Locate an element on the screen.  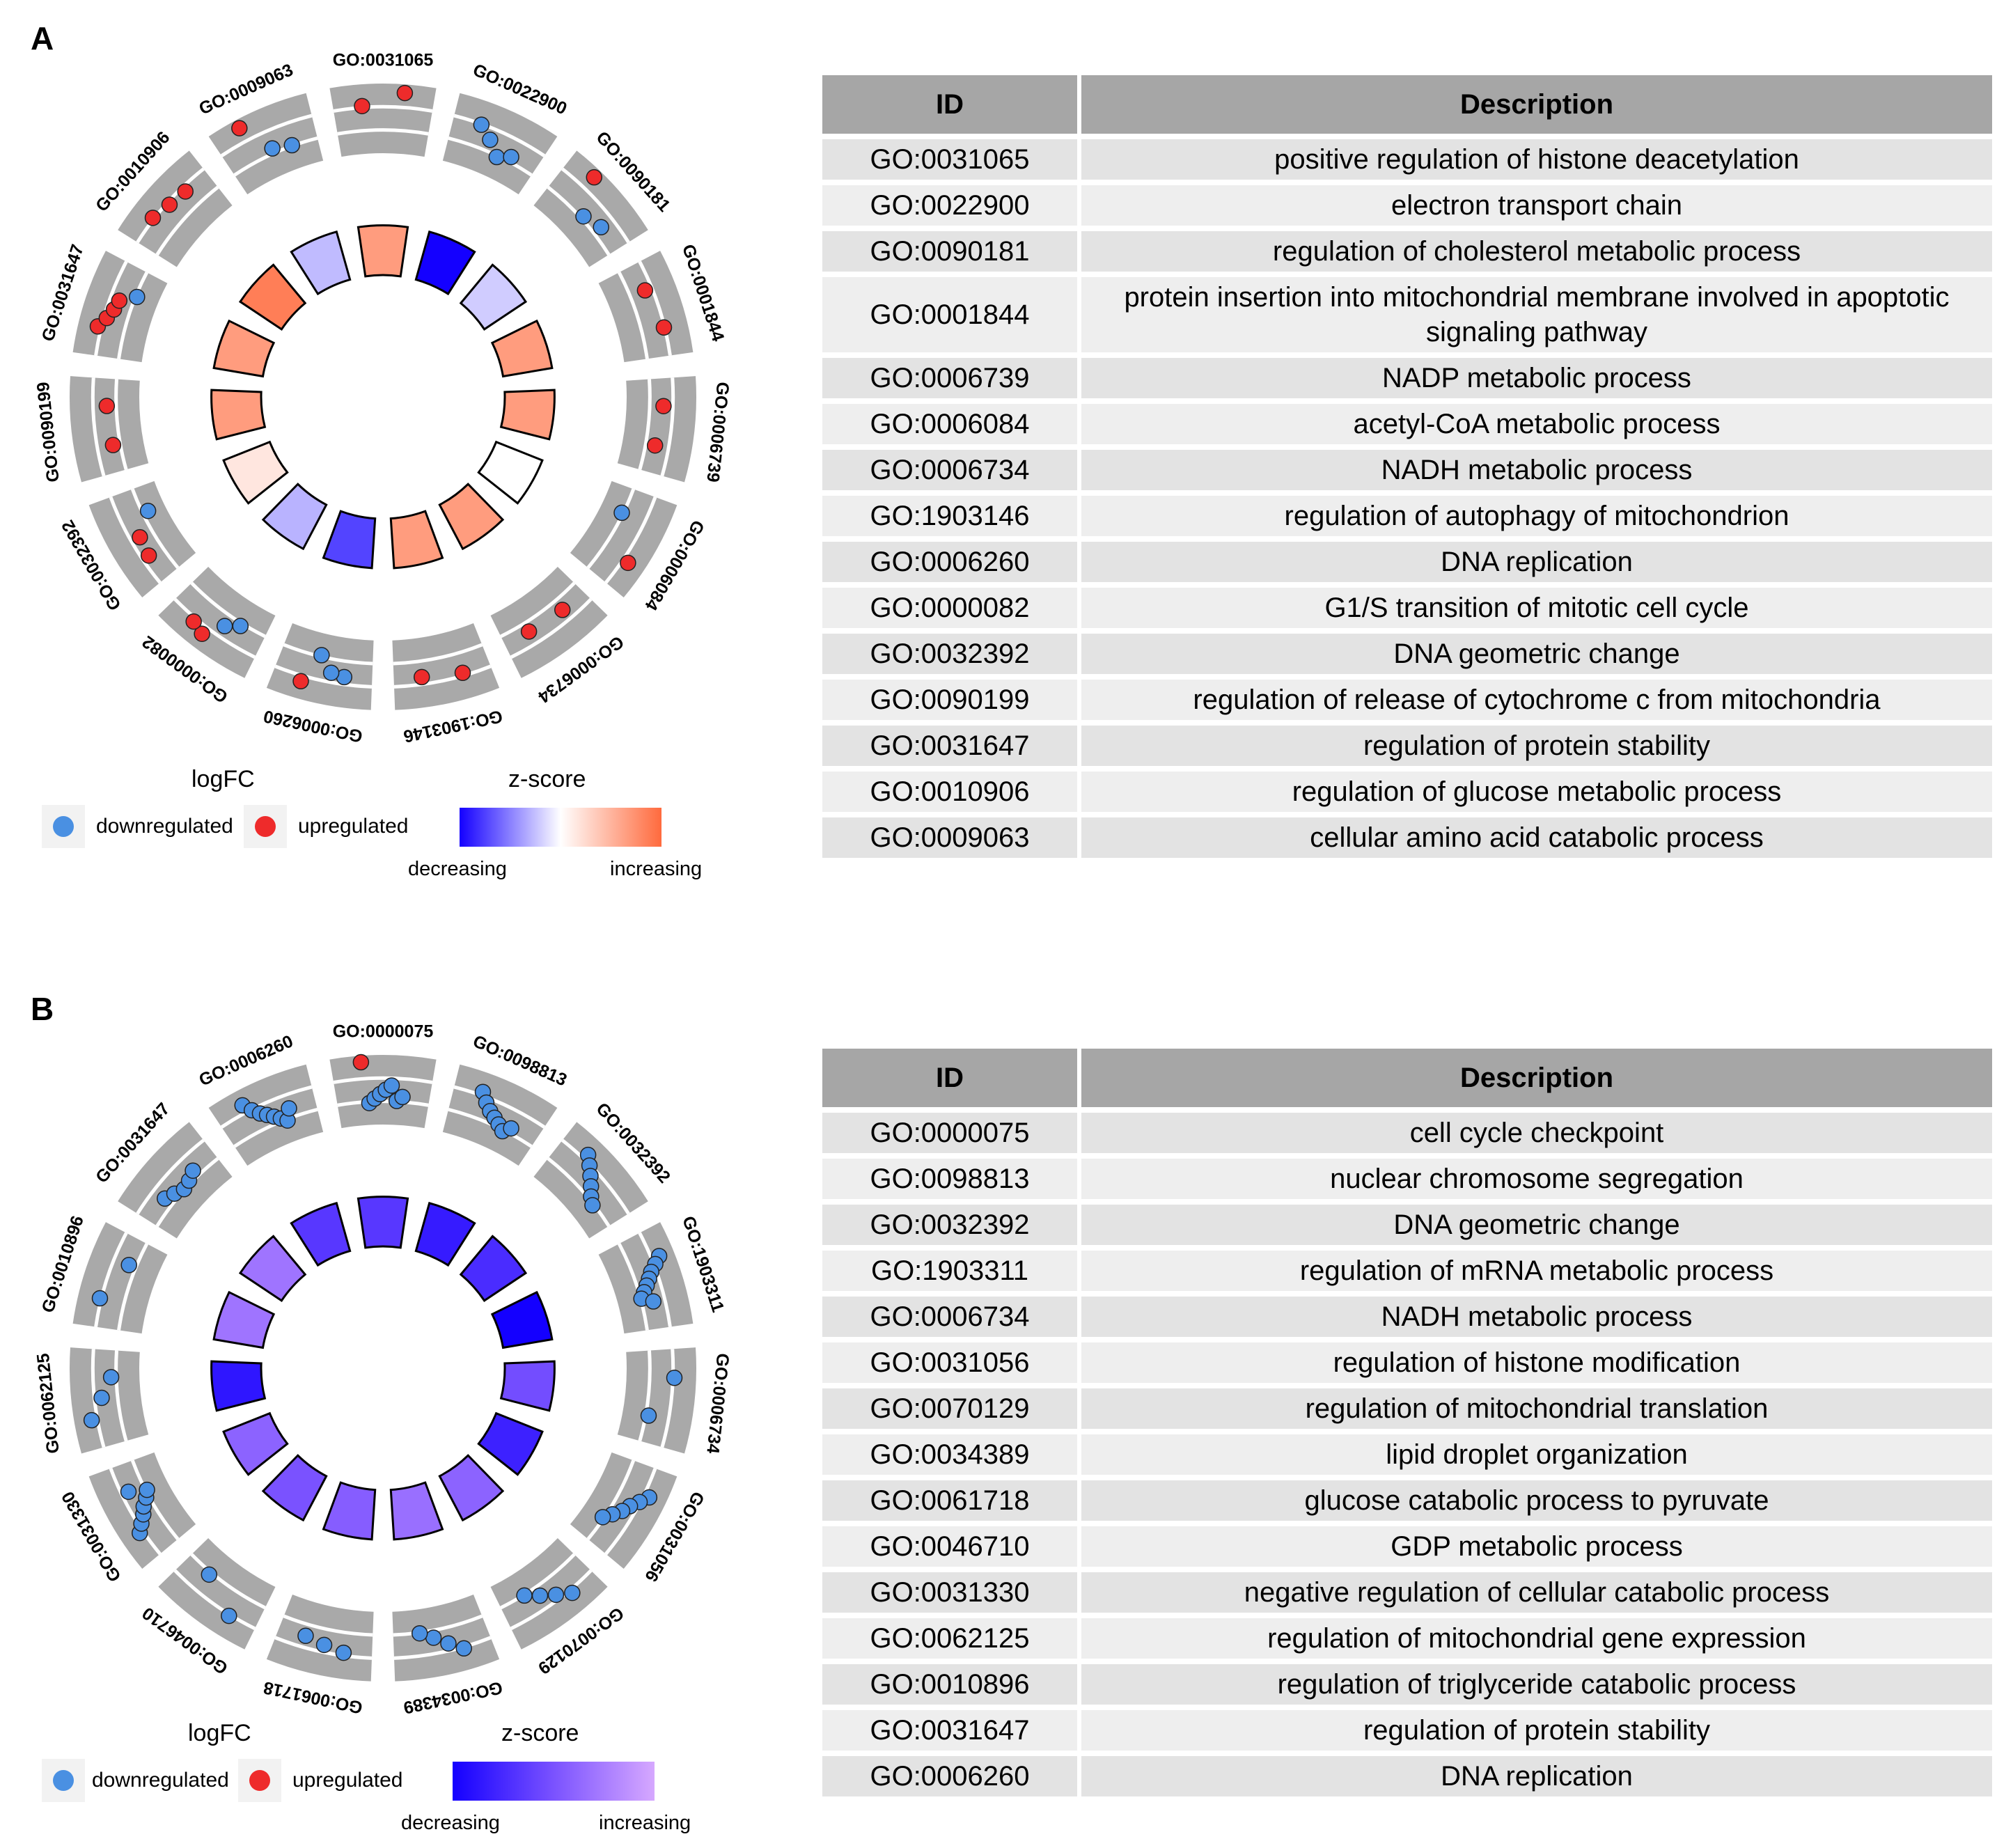
zscore-low-label: decreasing is located at coordinates (451, 1823).